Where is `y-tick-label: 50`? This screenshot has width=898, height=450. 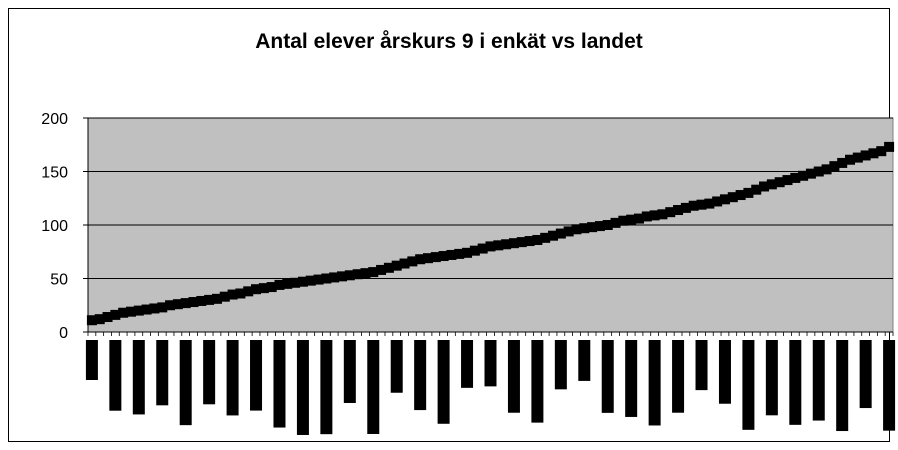
y-tick-label: 50 is located at coordinates (59, 280).